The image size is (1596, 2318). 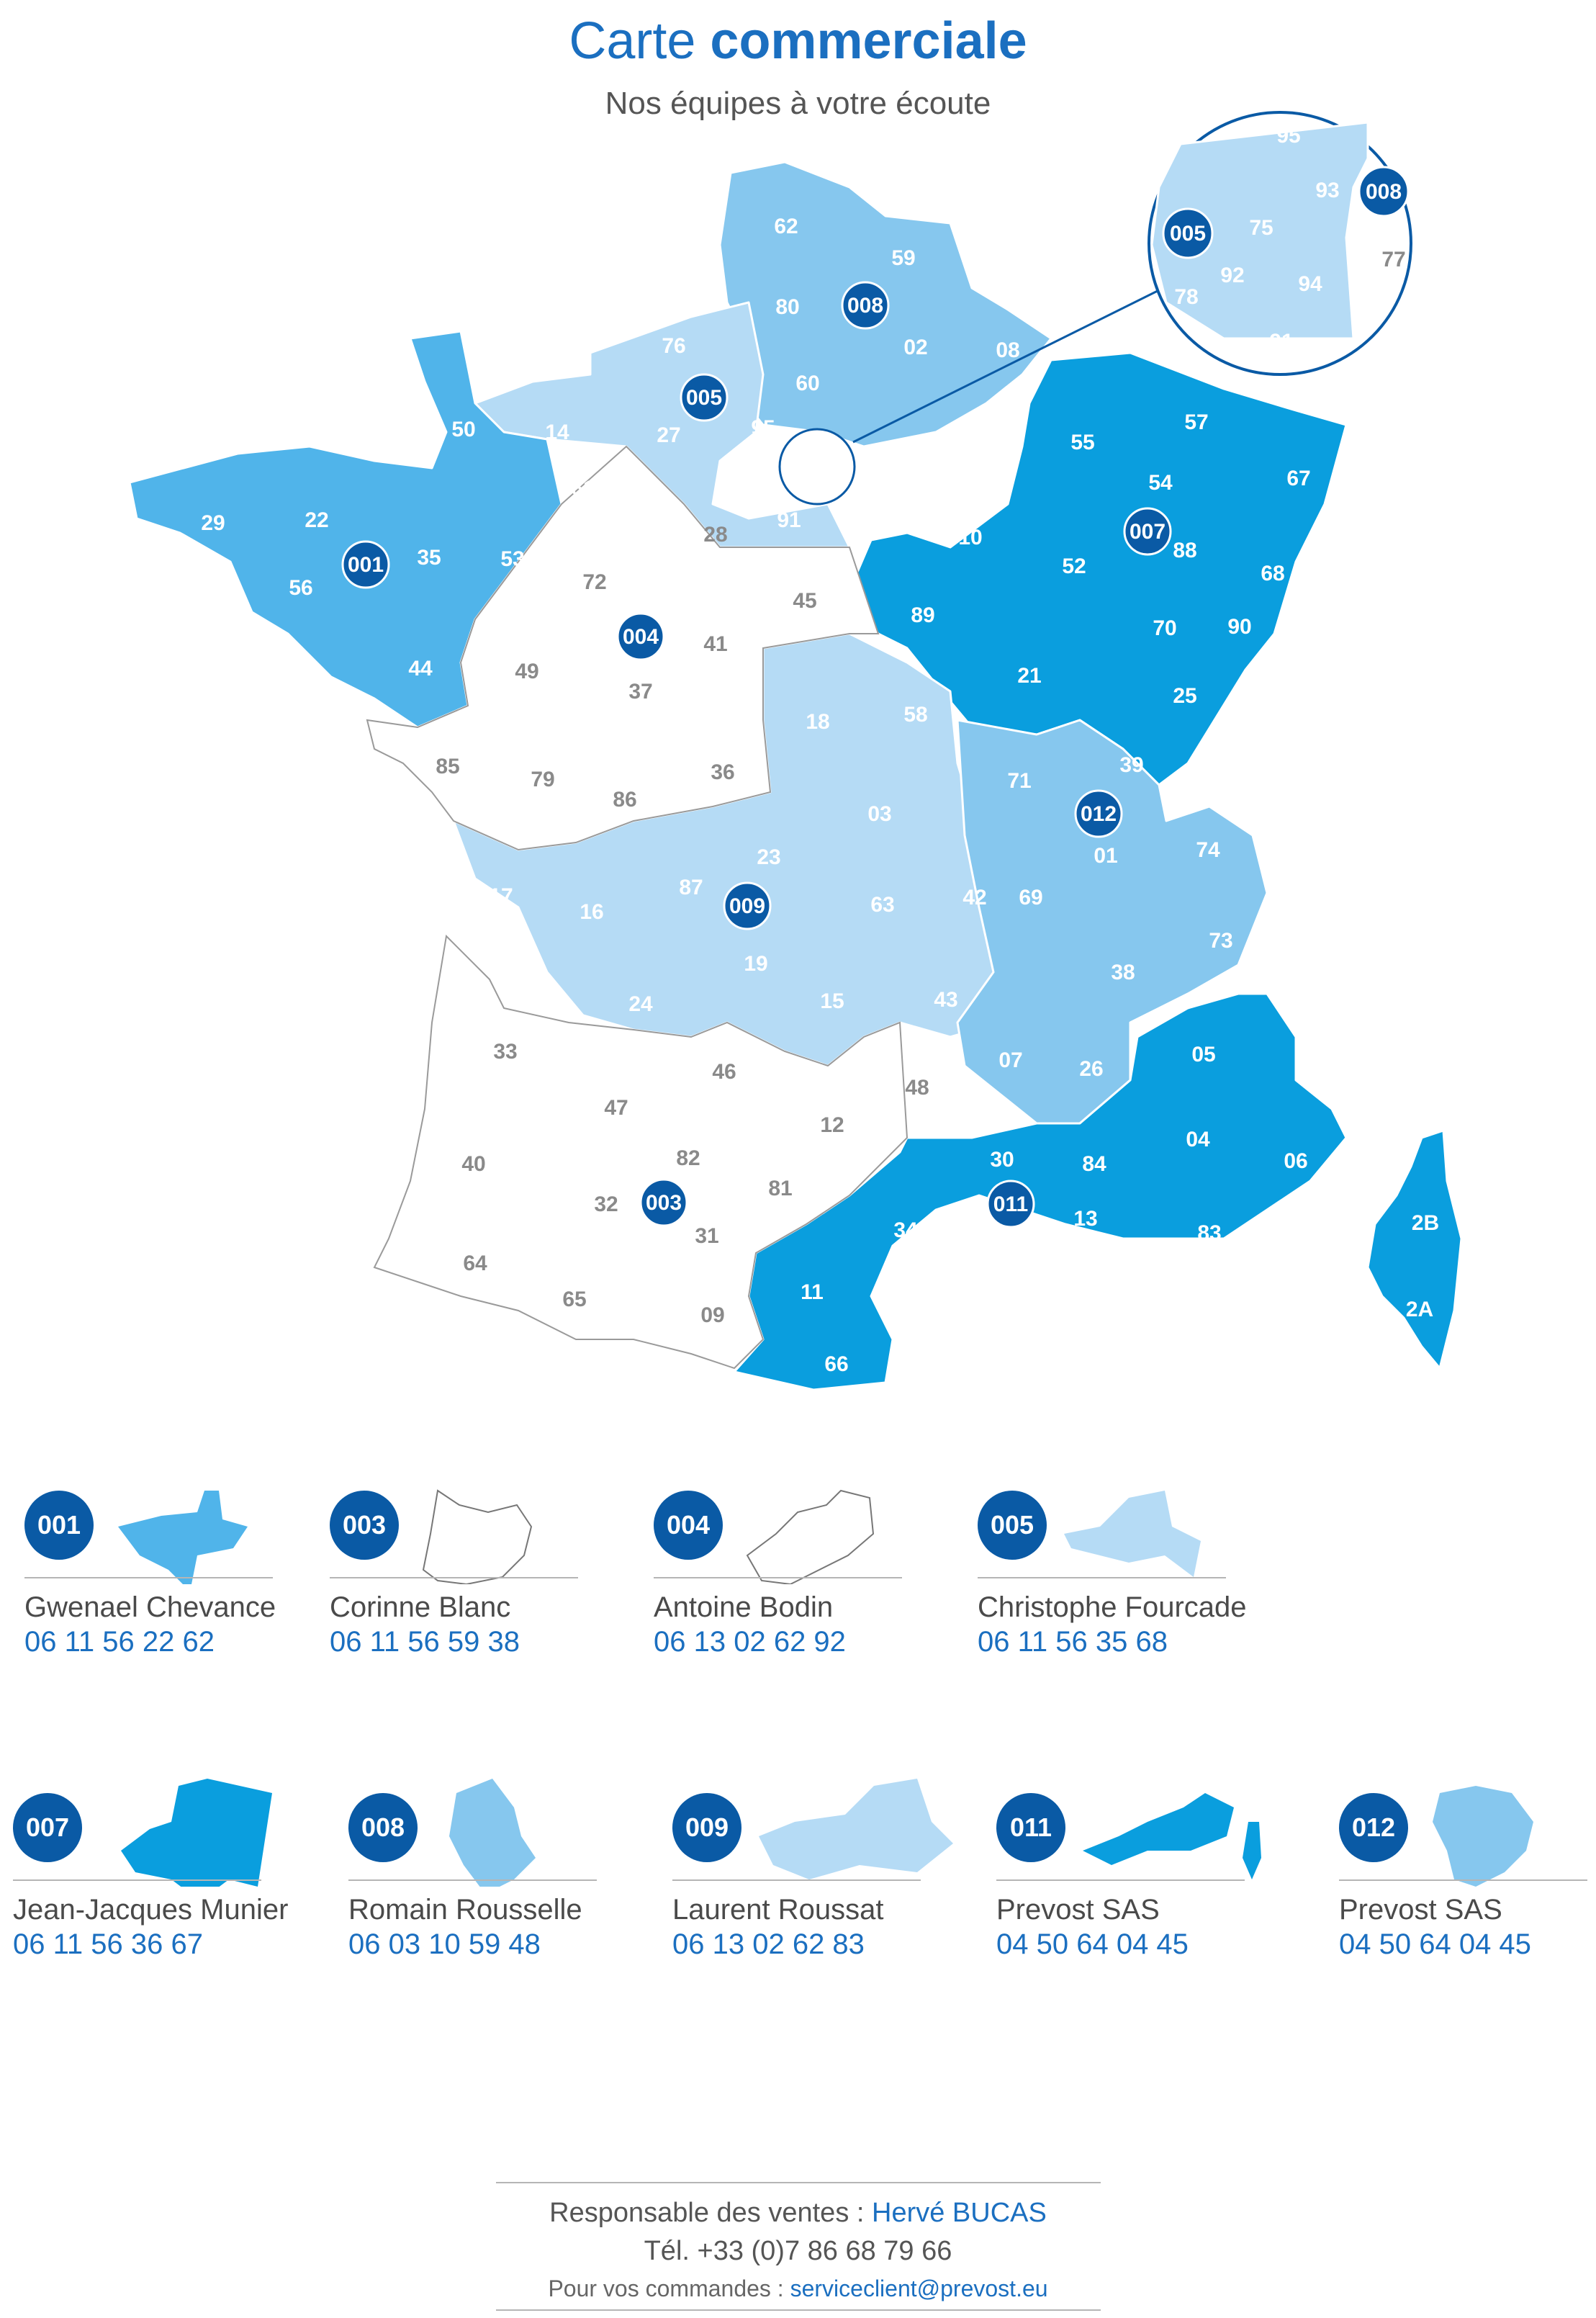 I want to click on title-bold: commerciale, so click(x=868, y=41).